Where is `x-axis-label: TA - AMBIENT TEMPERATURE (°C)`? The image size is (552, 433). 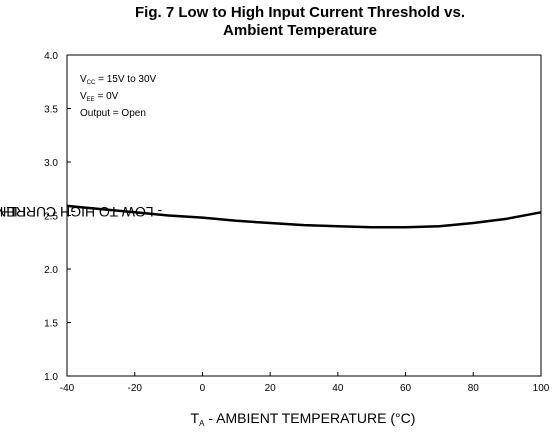
x-axis-label: TA - AMBIENT TEMPERATURE (°C) is located at coordinates (303, 419).